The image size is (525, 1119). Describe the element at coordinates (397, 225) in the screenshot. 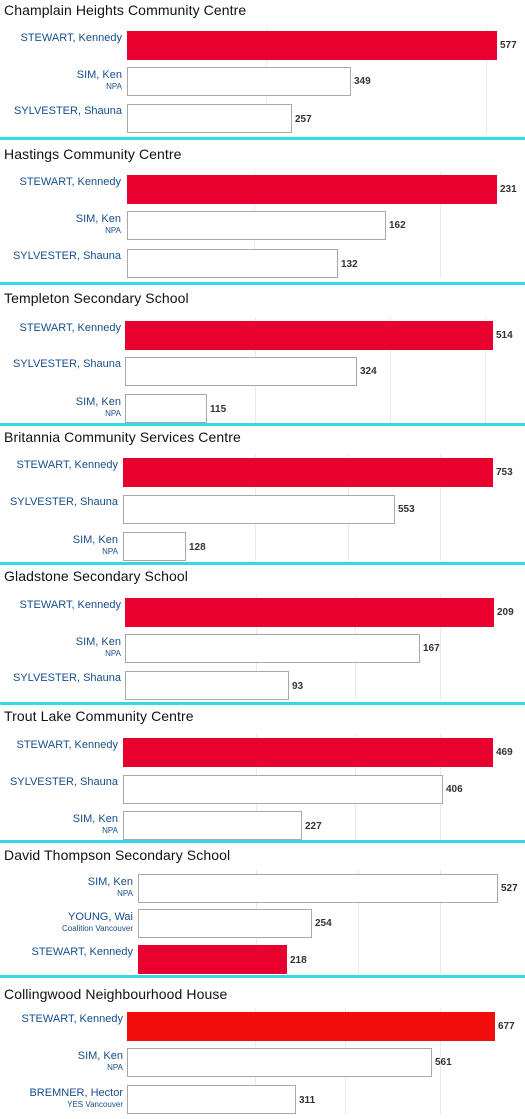

I see `vote-count-label: 162` at that location.